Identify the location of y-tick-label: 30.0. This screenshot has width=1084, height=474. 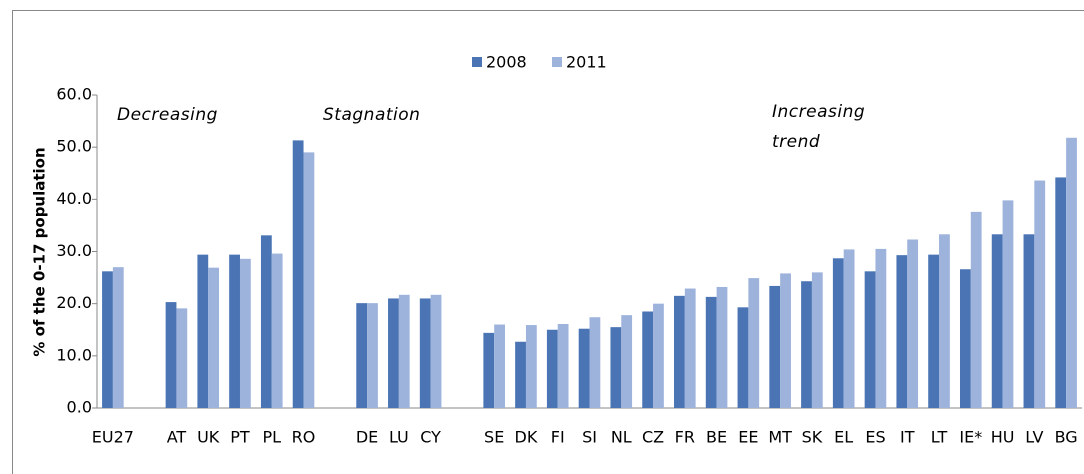
(74, 250).